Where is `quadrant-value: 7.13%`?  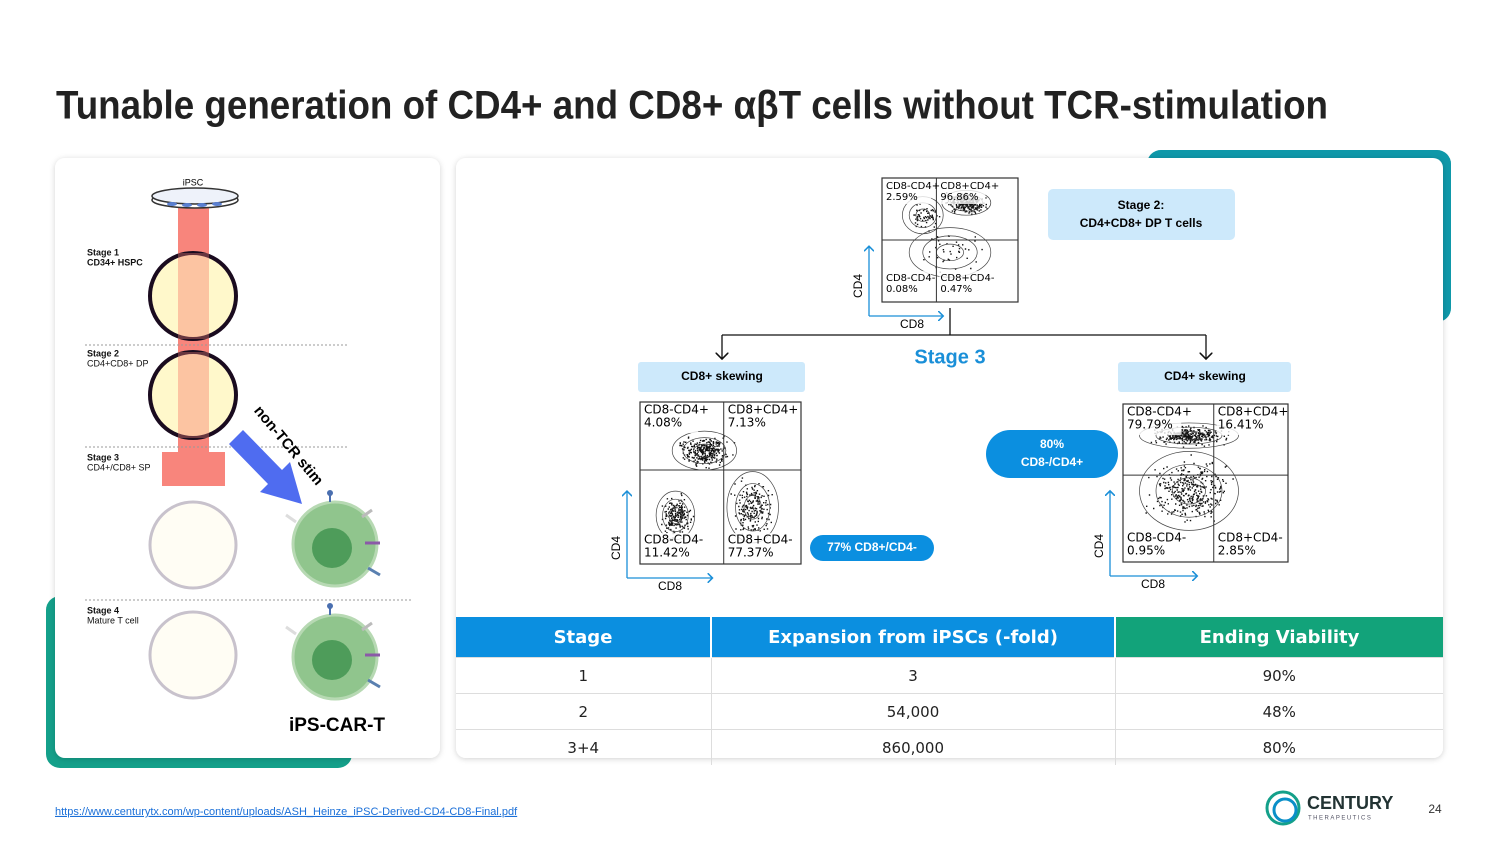 quadrant-value: 7.13% is located at coordinates (747, 423).